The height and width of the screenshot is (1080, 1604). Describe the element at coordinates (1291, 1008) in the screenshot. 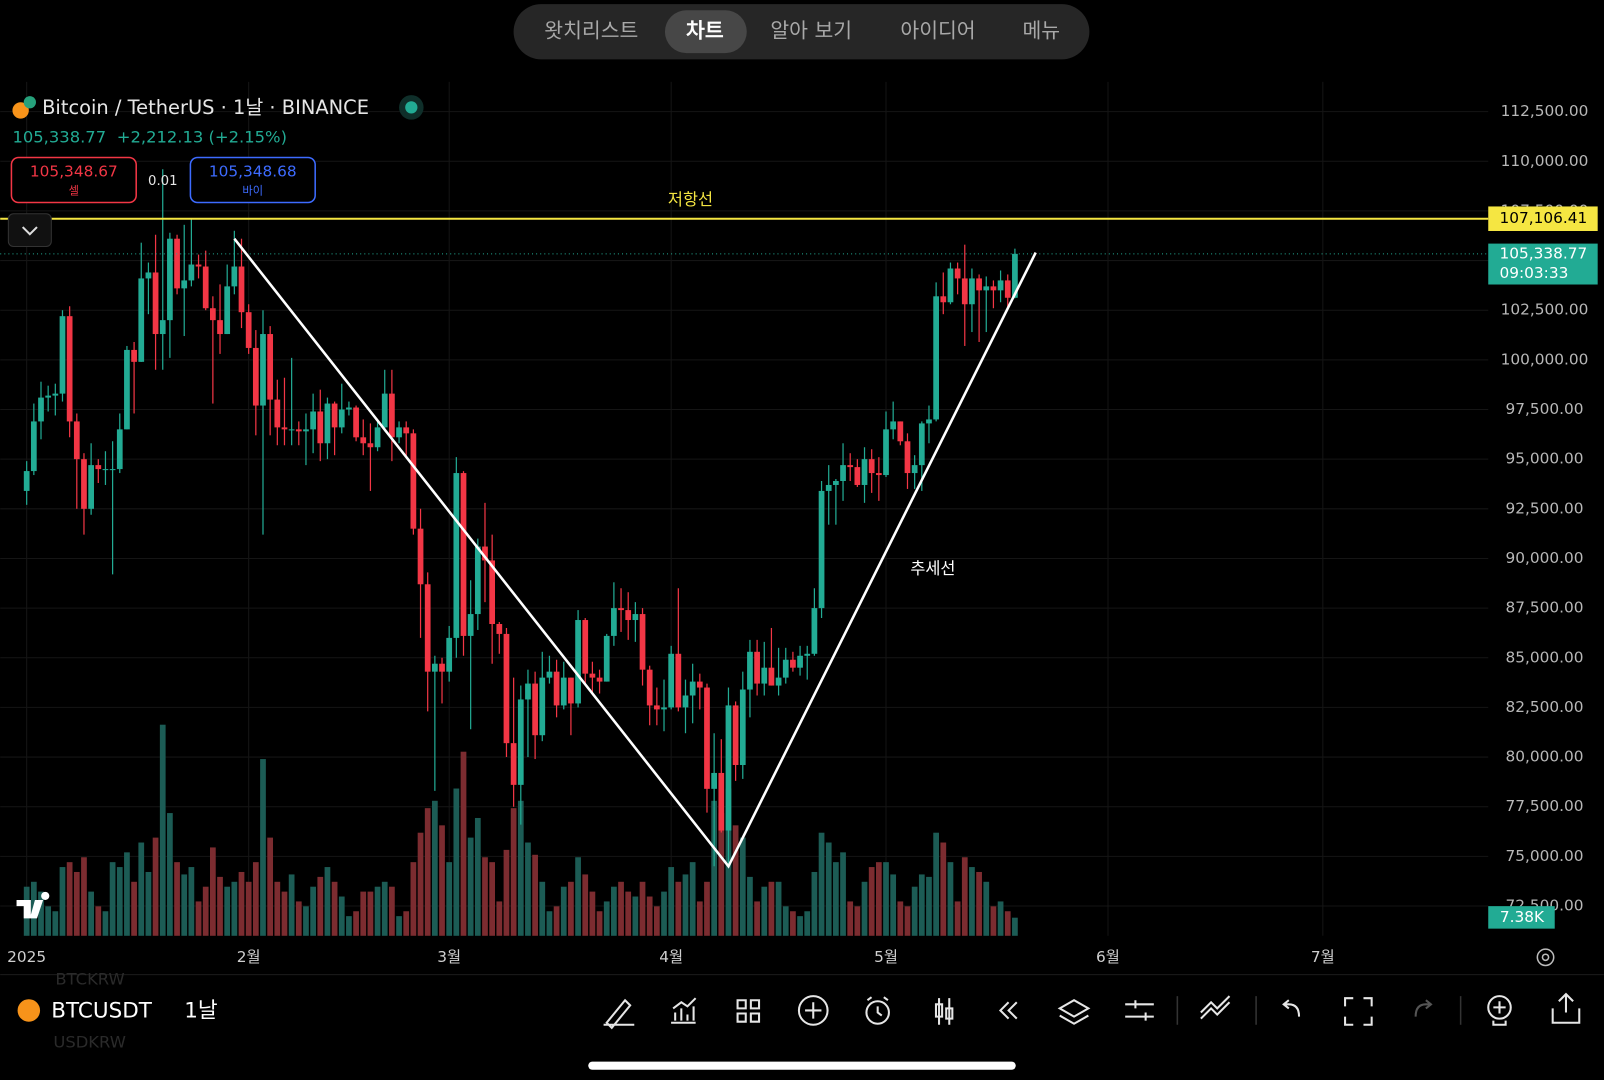

I see `undo-tool` at that location.